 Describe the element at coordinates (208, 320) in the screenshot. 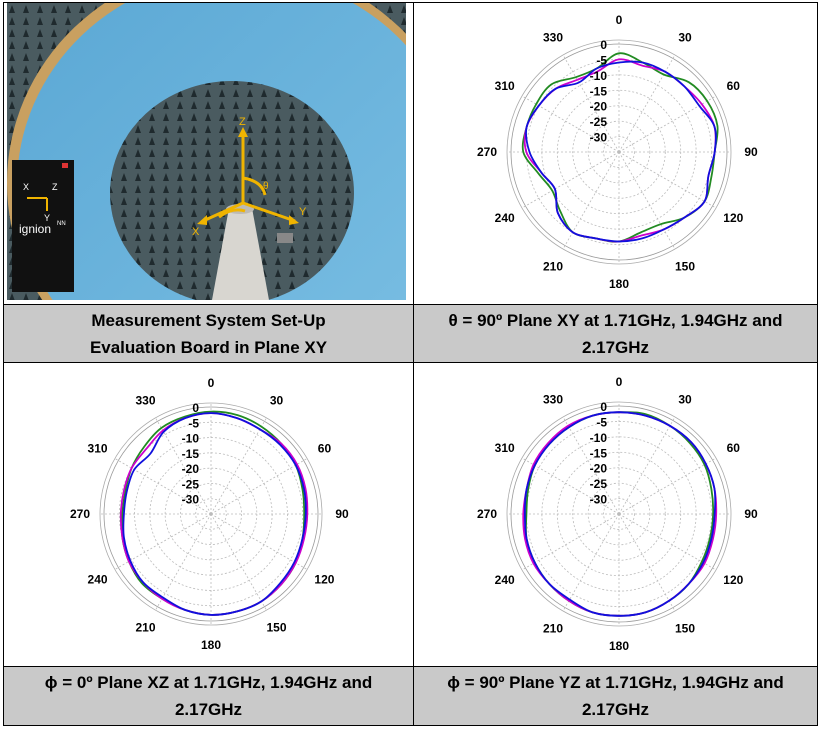

I see `caption-line: Measurement System Set-Up` at that location.